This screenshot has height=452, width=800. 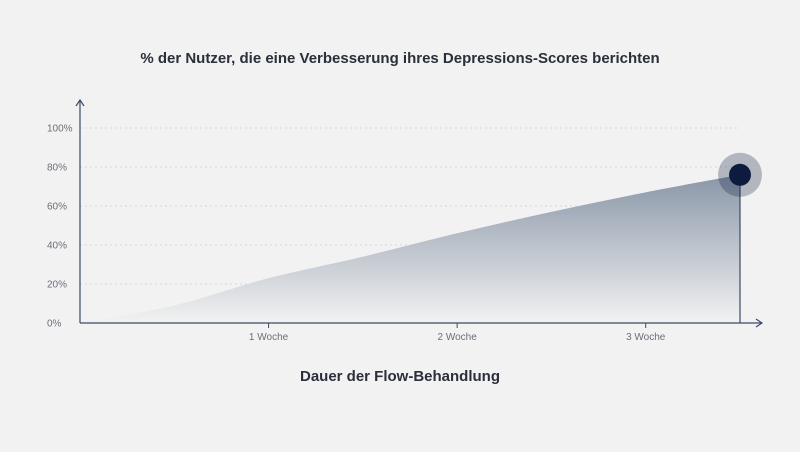 I want to click on x-tick-label: 1 Woche, so click(x=269, y=337).